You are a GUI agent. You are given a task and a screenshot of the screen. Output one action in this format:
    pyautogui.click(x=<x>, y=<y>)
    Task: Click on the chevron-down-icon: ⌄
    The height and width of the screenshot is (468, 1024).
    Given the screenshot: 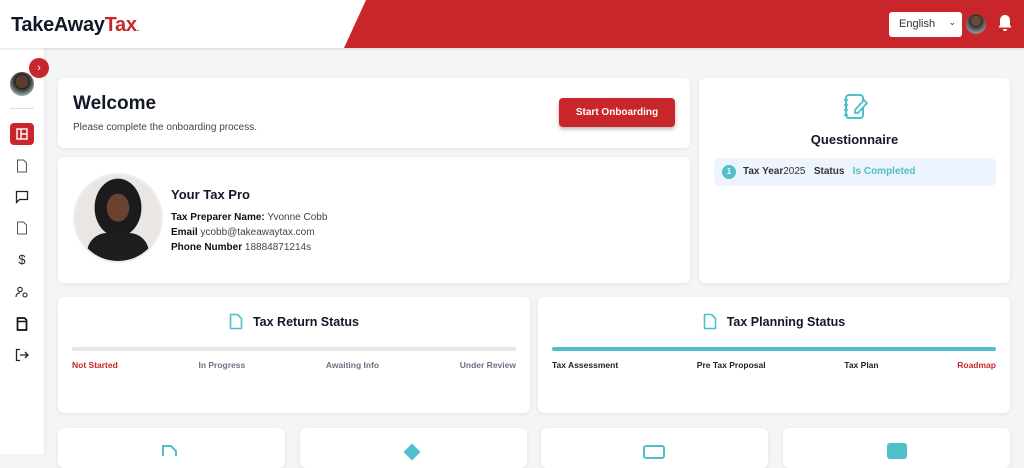 What is the action you would take?
    pyautogui.click(x=952, y=22)
    